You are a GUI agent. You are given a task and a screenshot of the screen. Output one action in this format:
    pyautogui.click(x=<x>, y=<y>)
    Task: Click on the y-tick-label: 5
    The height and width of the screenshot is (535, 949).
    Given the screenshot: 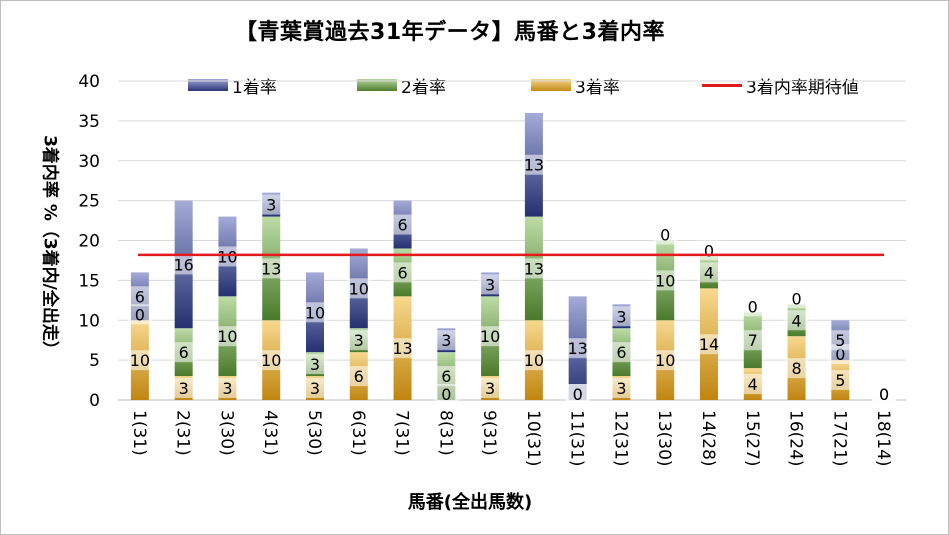 What is the action you would take?
    pyautogui.click(x=94, y=361)
    